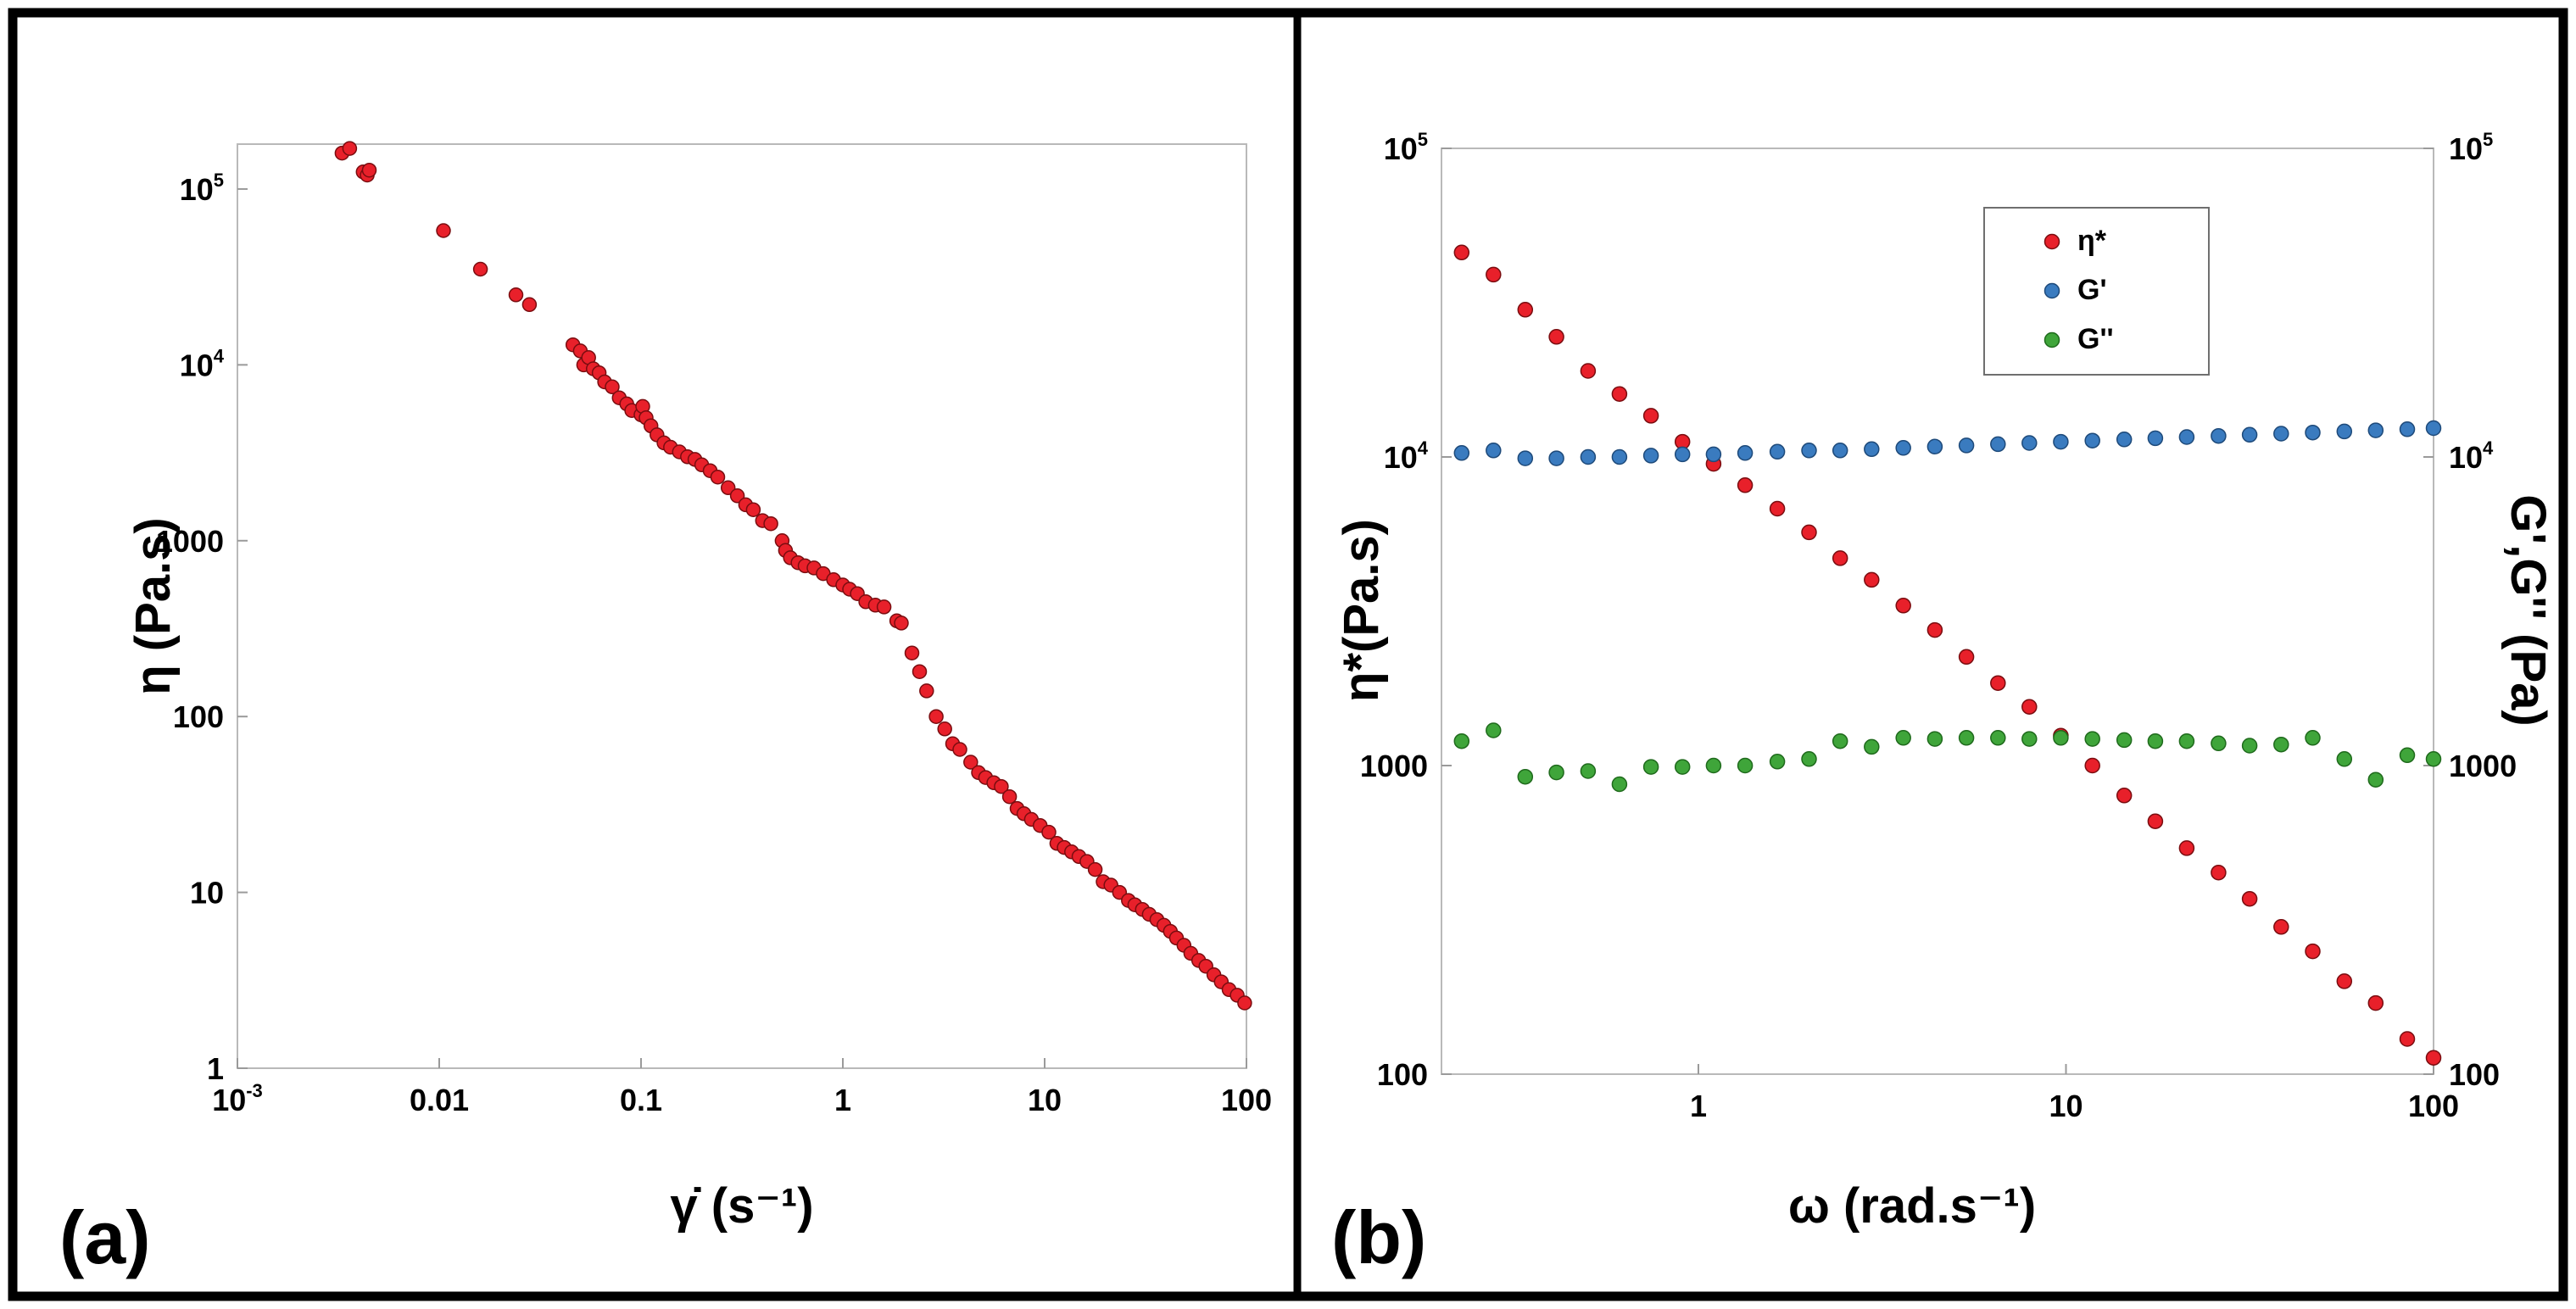 The image size is (2576, 1309). What do you see at coordinates (1423, 139) in the screenshot?
I see `panel-b-ytick-label-exponent: 5` at bounding box center [1423, 139].